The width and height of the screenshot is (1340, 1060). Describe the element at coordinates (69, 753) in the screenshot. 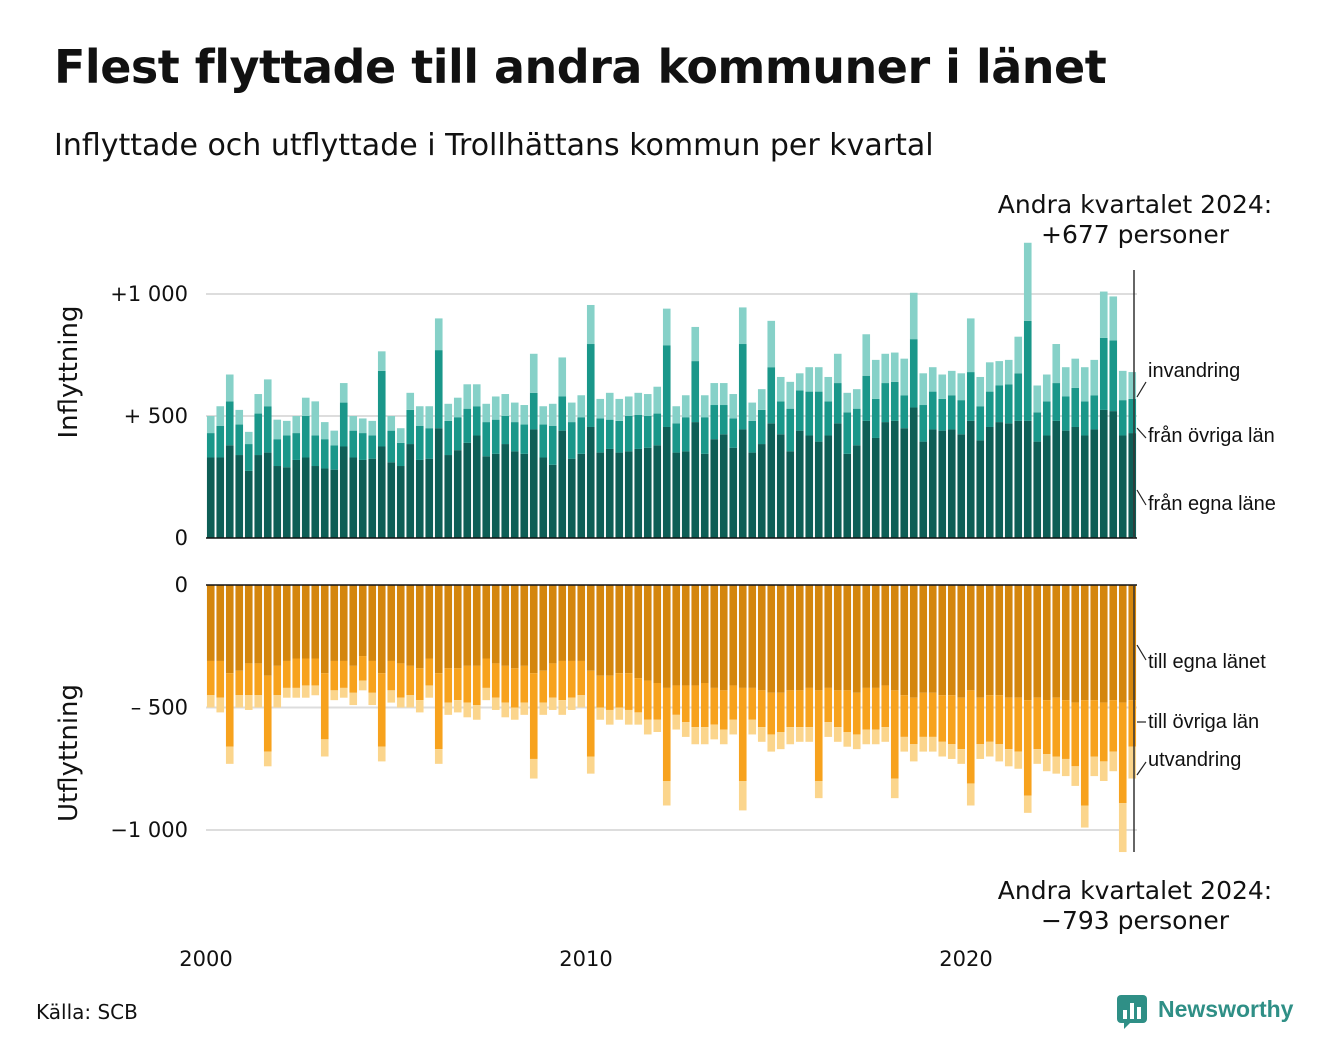

I see `panel-label-out: Utflyttning` at that location.